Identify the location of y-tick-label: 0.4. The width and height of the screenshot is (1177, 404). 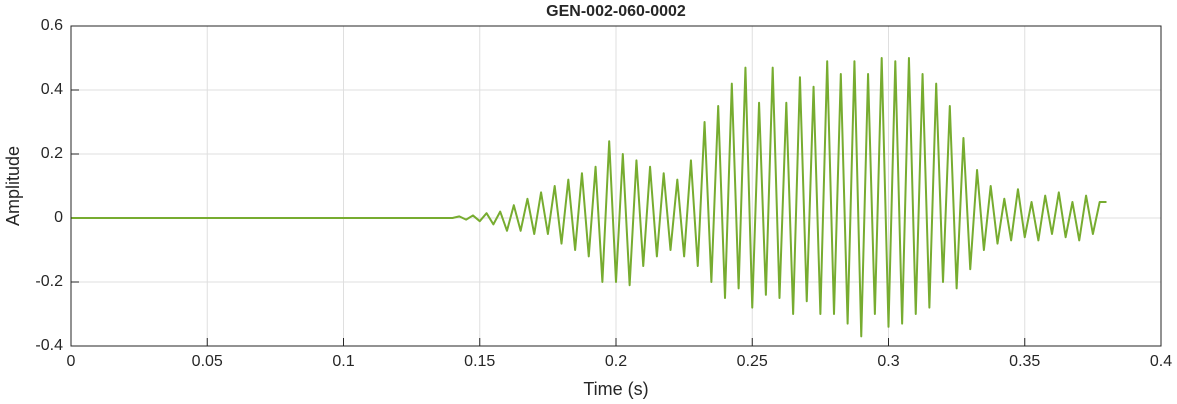
(52, 89).